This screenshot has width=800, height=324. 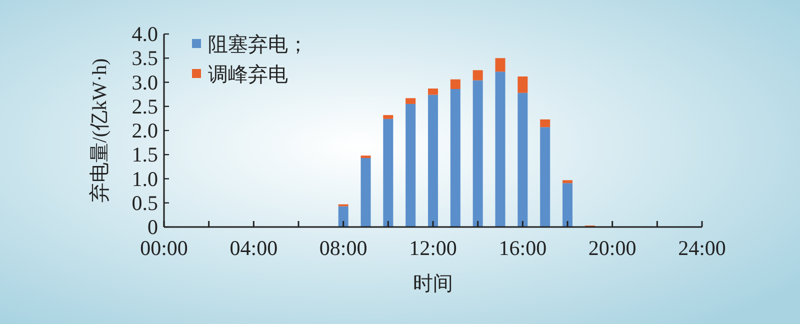 I want to click on y-tick-label: 0, so click(x=153, y=227).